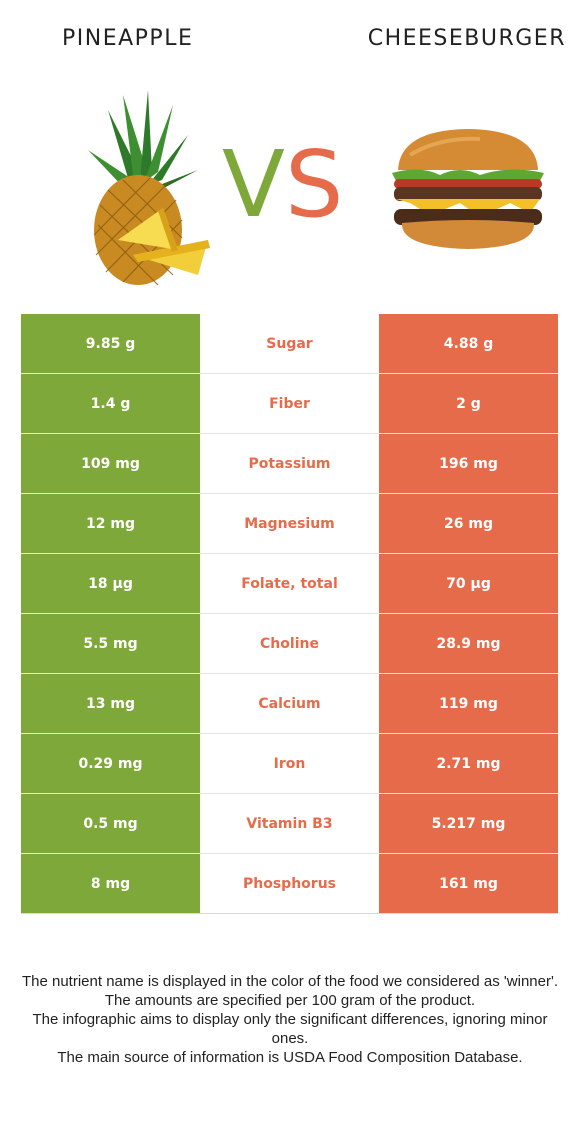 The image size is (580, 1144). I want to click on left-value-cell: 0.29 mg, so click(110, 763).